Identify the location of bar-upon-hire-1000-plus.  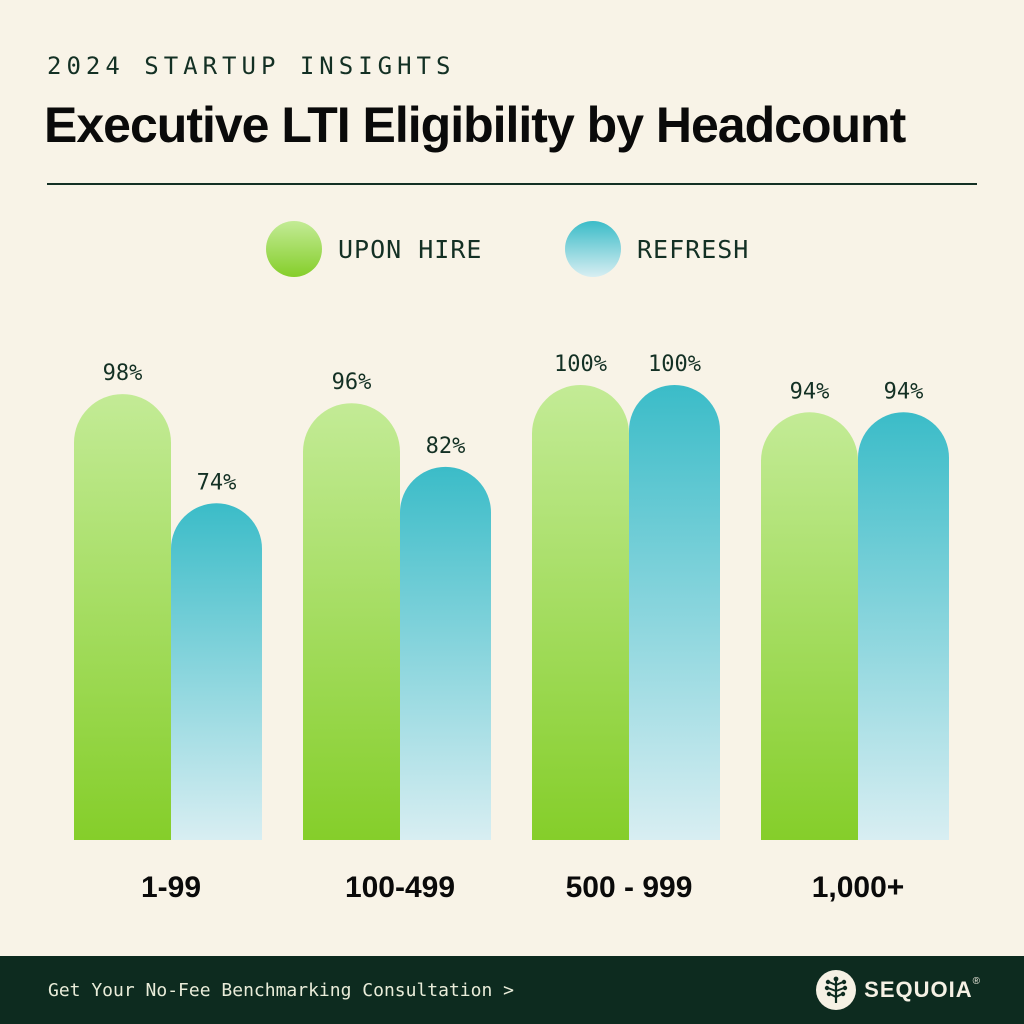
(809, 626).